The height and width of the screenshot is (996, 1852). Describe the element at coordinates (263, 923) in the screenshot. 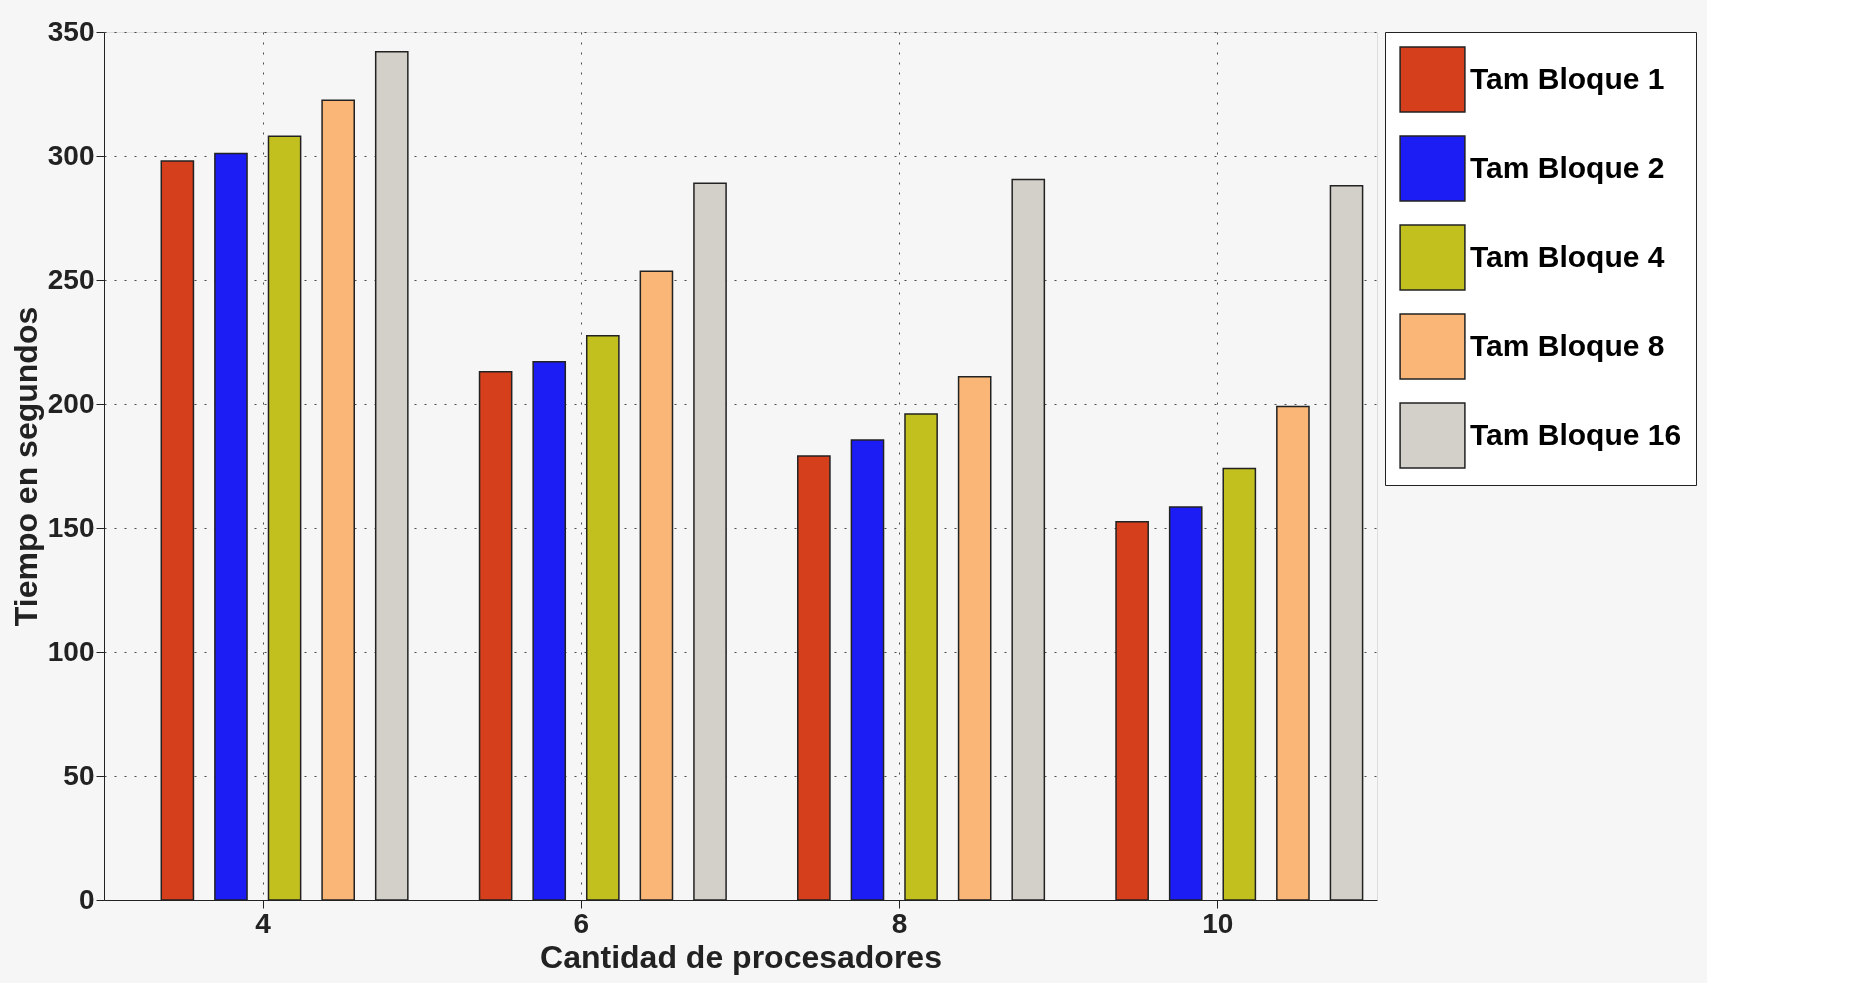

I see `x-tick-label: 4` at that location.